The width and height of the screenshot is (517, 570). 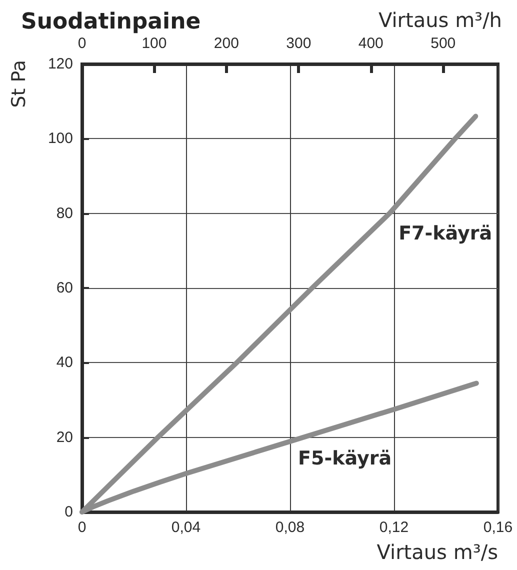 I want to click on x-tick-label: 0,04, so click(x=186, y=527).